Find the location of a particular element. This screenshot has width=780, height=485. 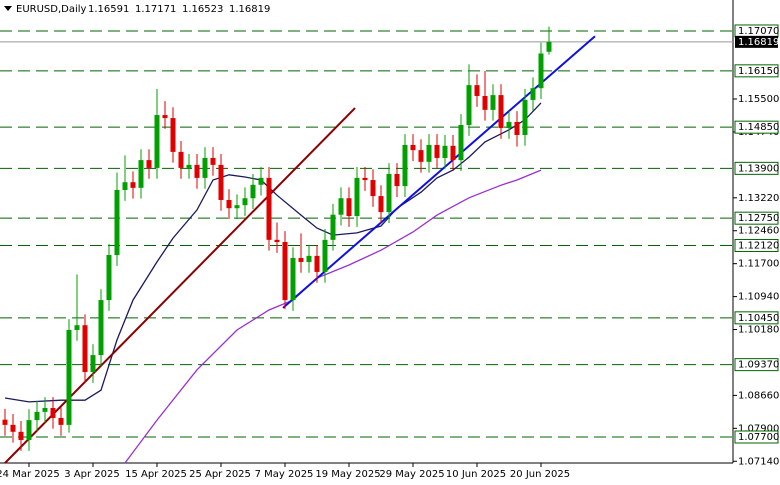

level-label: 1.13900 is located at coordinates (758, 168).